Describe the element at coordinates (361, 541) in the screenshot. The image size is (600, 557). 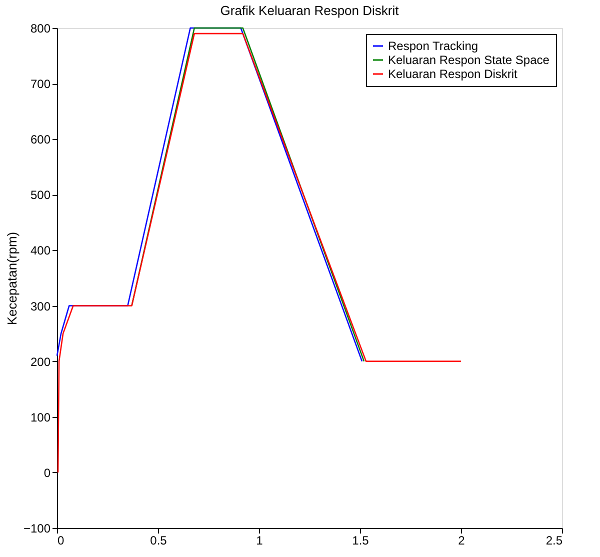
I see `x-tick-label: 1.5` at that location.